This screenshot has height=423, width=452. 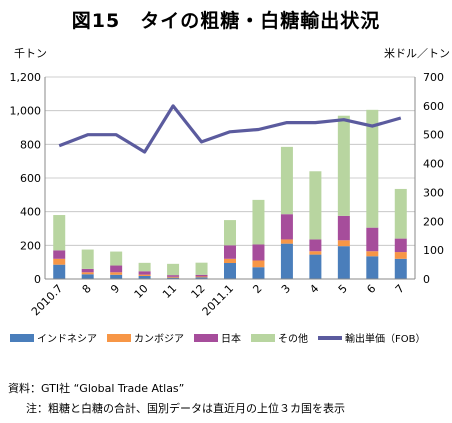 I want to click on legend-item-japan: 日本, so click(x=217, y=337).